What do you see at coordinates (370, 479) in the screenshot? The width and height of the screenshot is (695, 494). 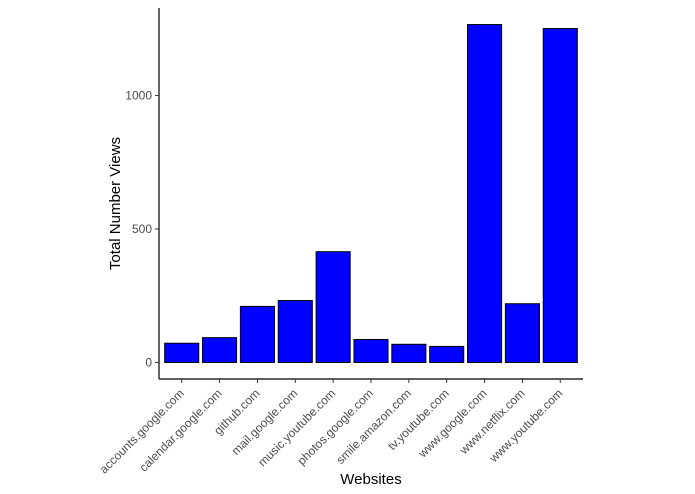 I see `x-axis-title: Websites` at bounding box center [370, 479].